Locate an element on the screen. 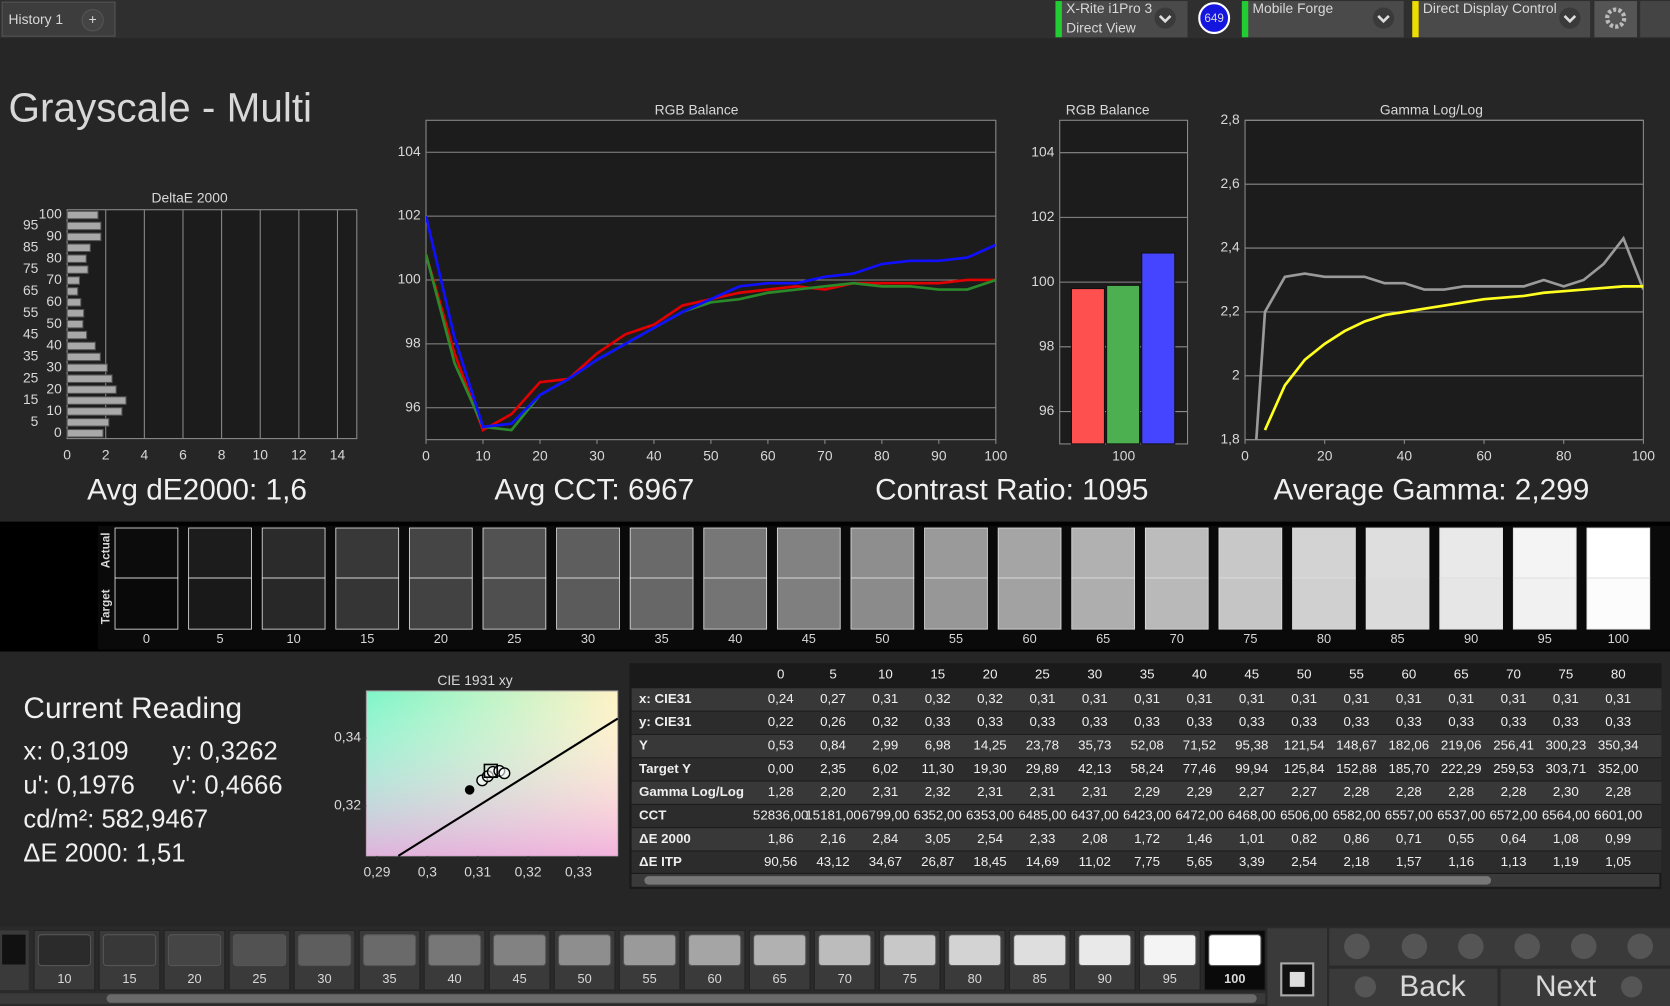 The image size is (1670, 1006). x-tick-label: 0 is located at coordinates (1245, 455).